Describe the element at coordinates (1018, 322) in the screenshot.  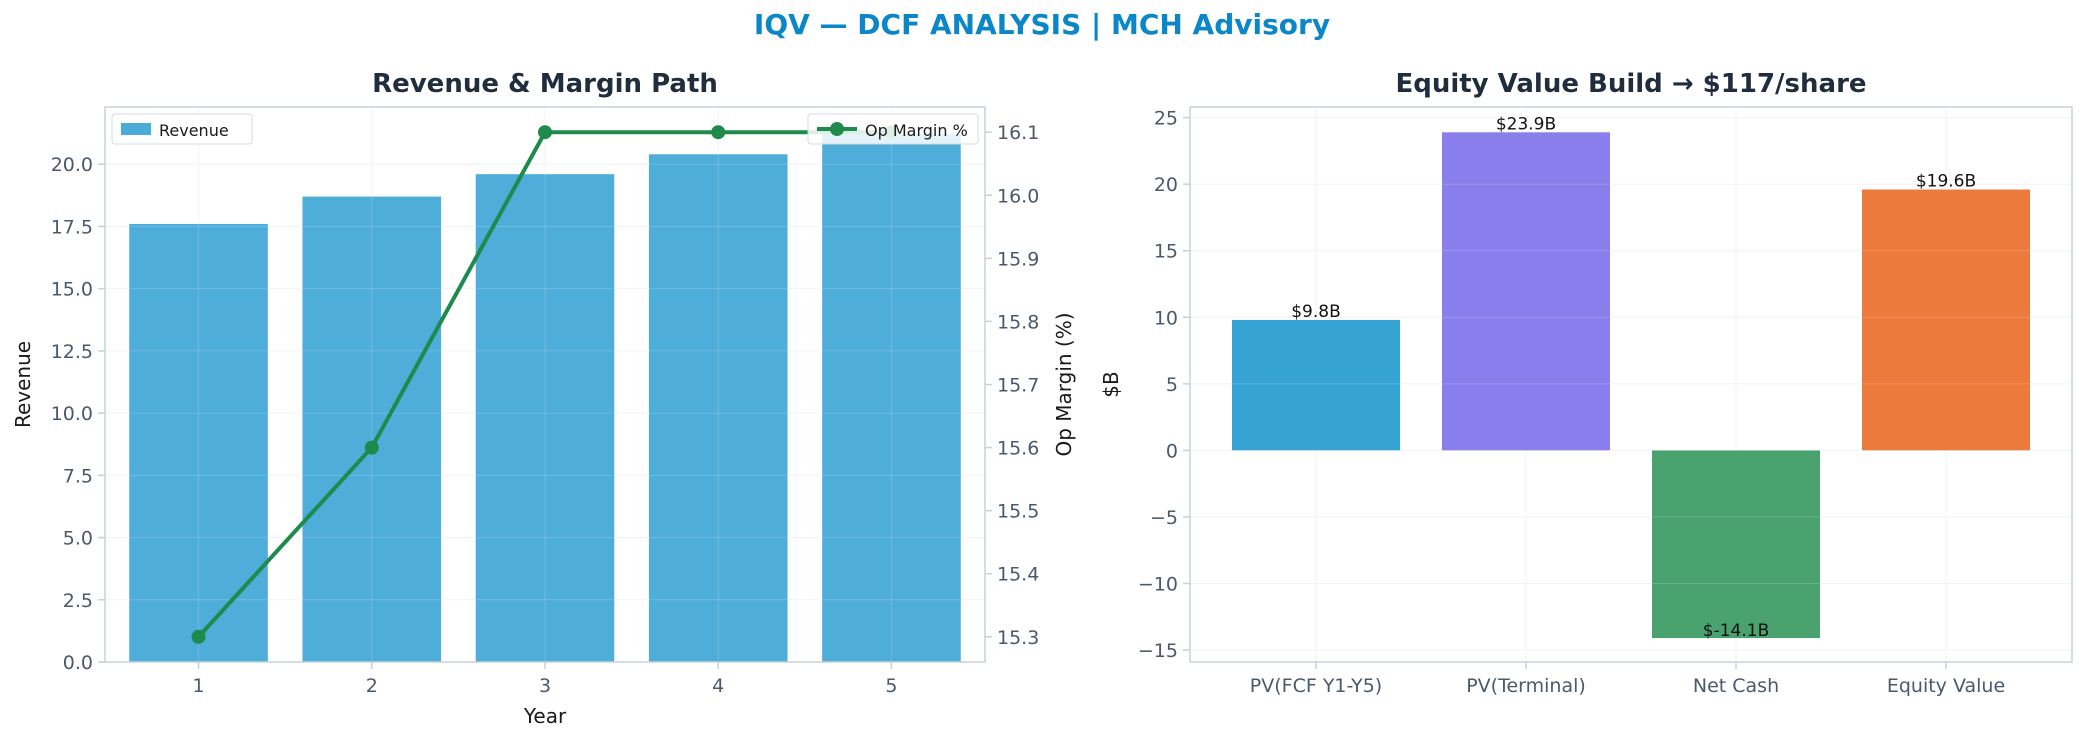
I see `y2-tick-label: 15.8` at that location.